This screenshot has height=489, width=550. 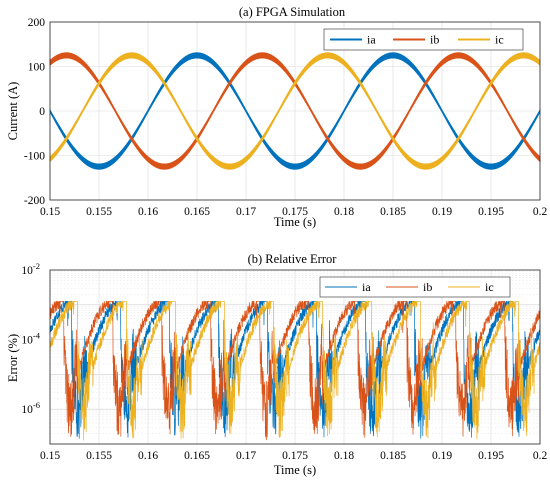 I want to click on y-axis-label: Current (A), so click(x=13, y=111).